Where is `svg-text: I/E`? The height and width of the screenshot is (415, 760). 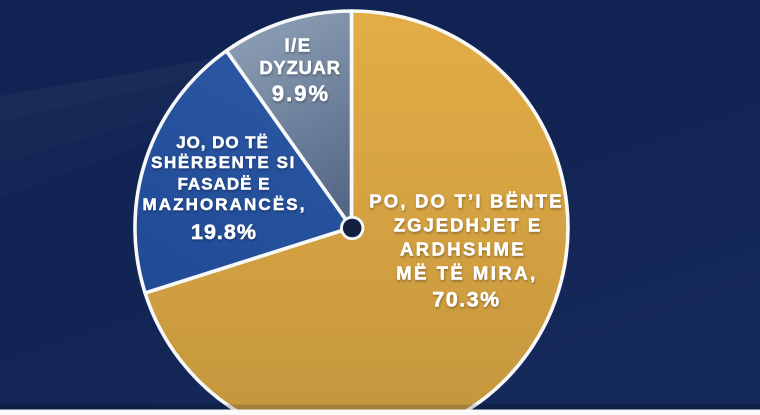
svg-text: I/E is located at coordinates (297, 45).